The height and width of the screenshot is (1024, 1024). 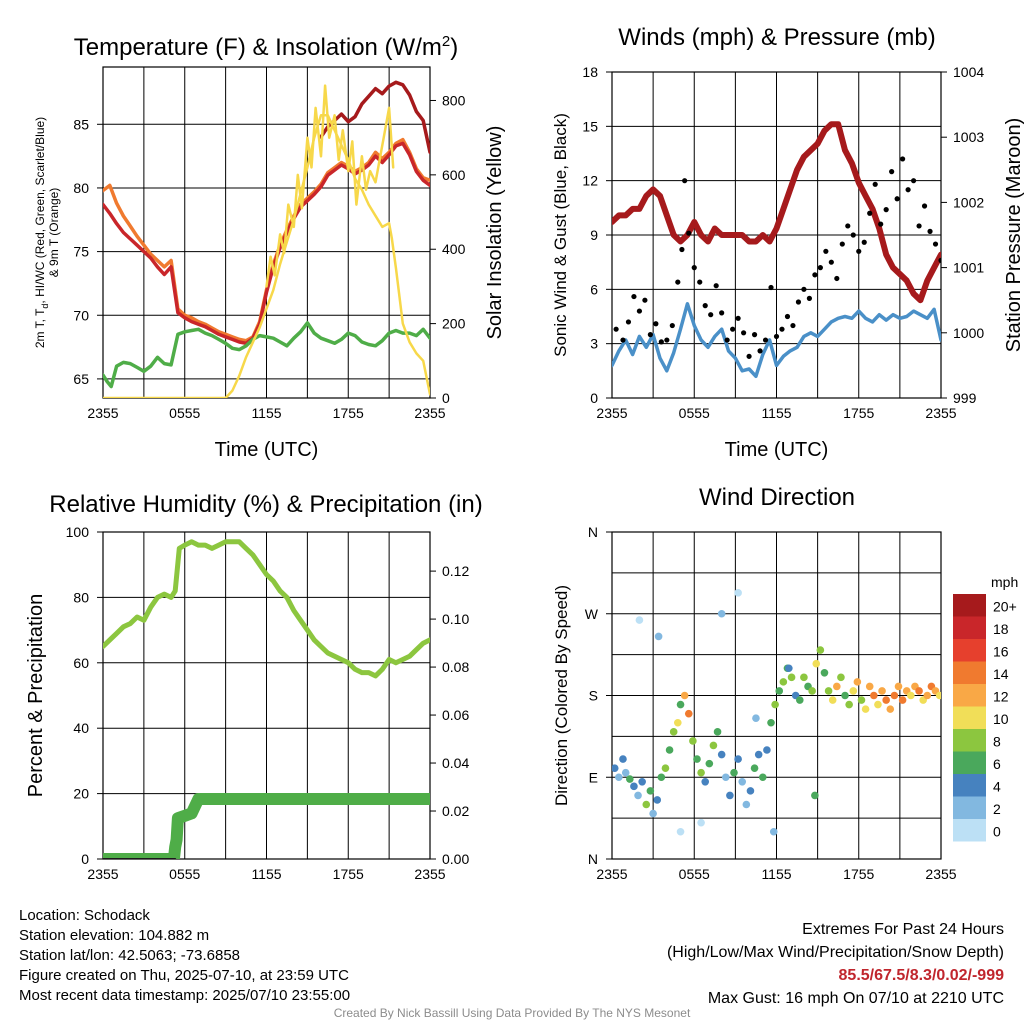 What do you see at coordinates (81, 188) in the screenshot?
I see `y-tick-label: 80` at bounding box center [81, 188].